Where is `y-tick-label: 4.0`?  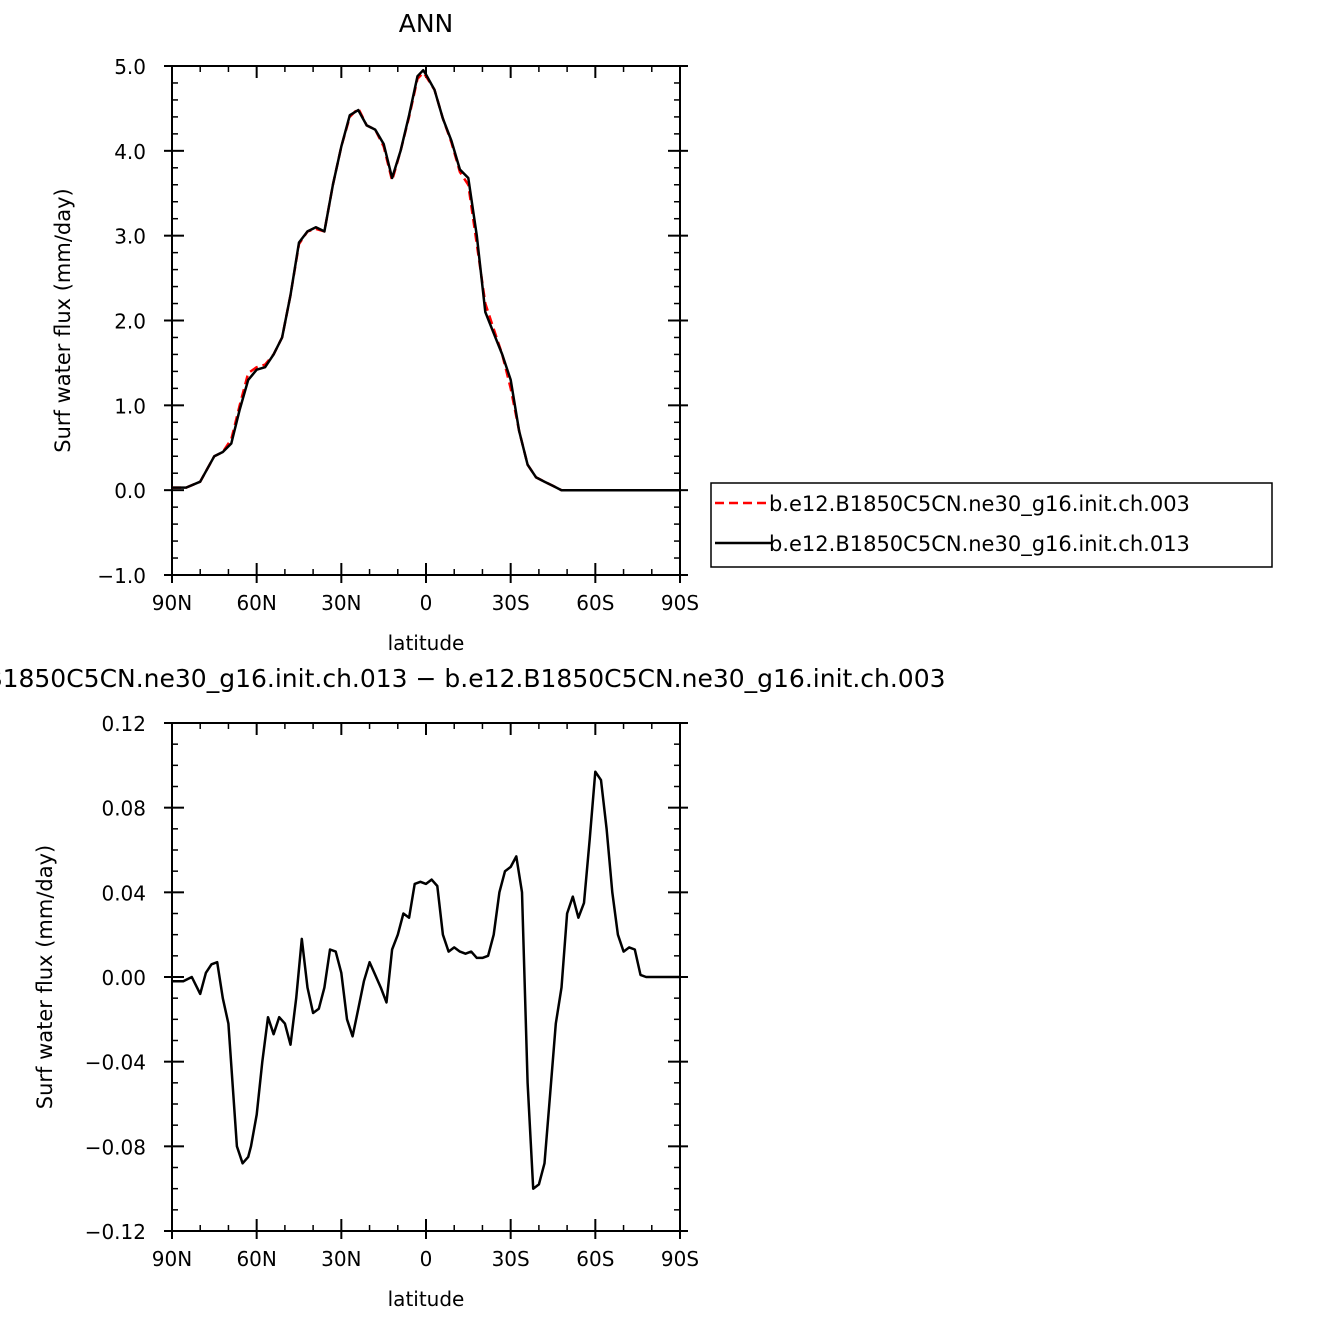 y-tick-label: 4.0 is located at coordinates (130, 152).